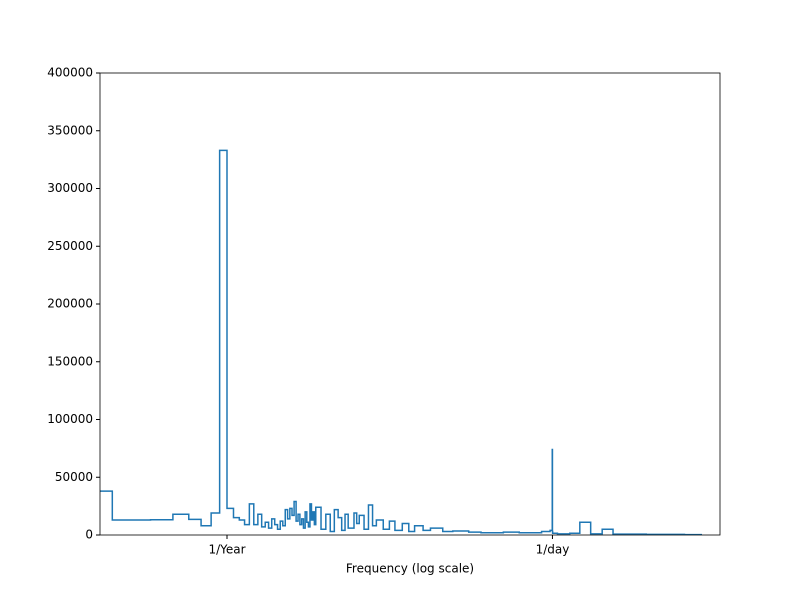 The height and width of the screenshot is (604, 800). I want to click on y-tick-label: 350000, so click(70, 130).